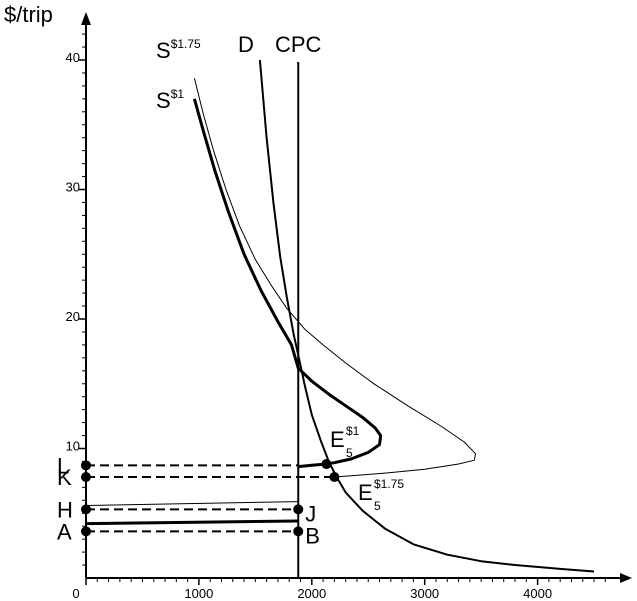 The height and width of the screenshot is (601, 637). What do you see at coordinates (337, 439) in the screenshot?
I see `equilibrium-label-0: E` at bounding box center [337, 439].